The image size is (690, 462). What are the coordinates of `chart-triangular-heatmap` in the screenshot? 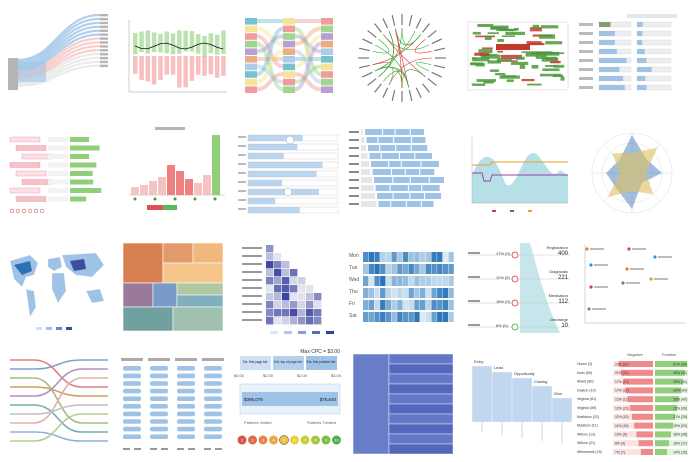 It's located at (288, 289).